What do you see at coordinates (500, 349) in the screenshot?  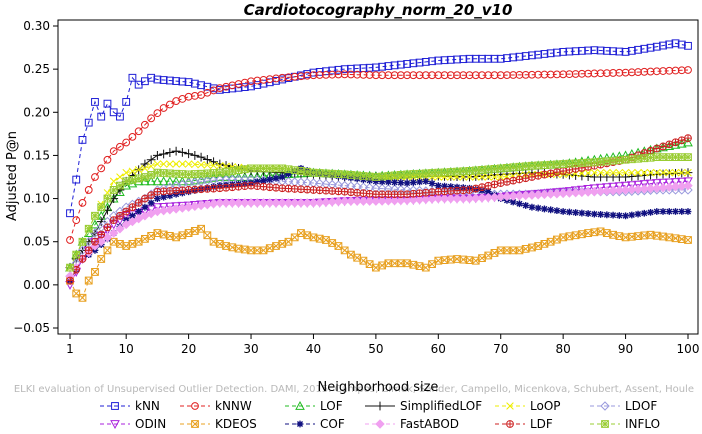 I see `x-tick-label: 70` at bounding box center [500, 349].